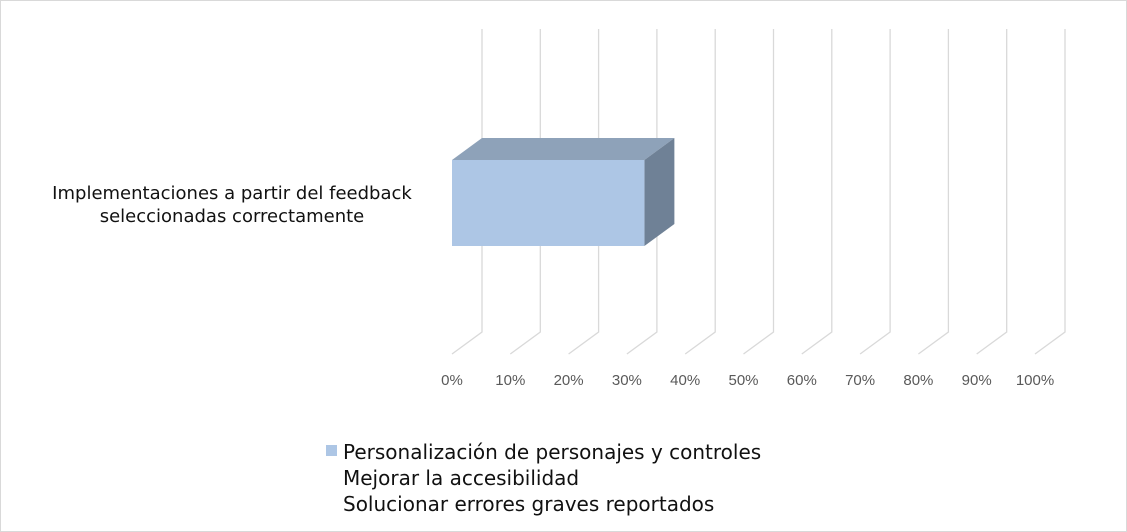 The image size is (1127, 532). What do you see at coordinates (918, 380) in the screenshot?
I see `x-tick-label: 80%` at bounding box center [918, 380].